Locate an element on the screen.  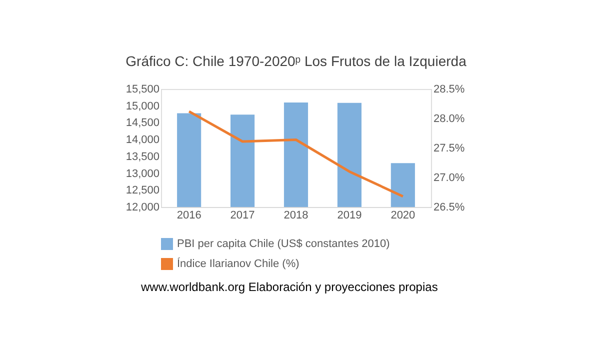
x-tick-label: 2018 is located at coordinates (296, 216).